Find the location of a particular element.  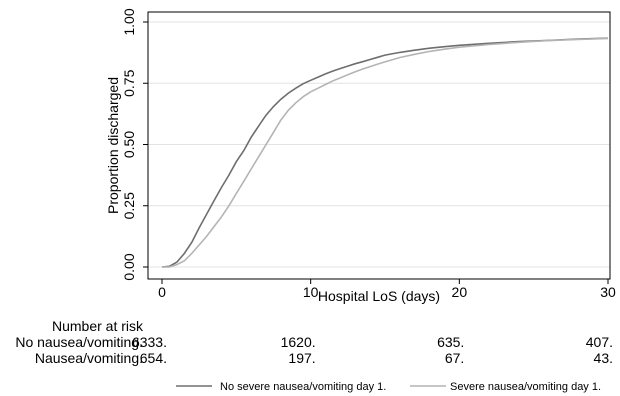

y-tick-label: 0.50 is located at coordinates (129, 144).